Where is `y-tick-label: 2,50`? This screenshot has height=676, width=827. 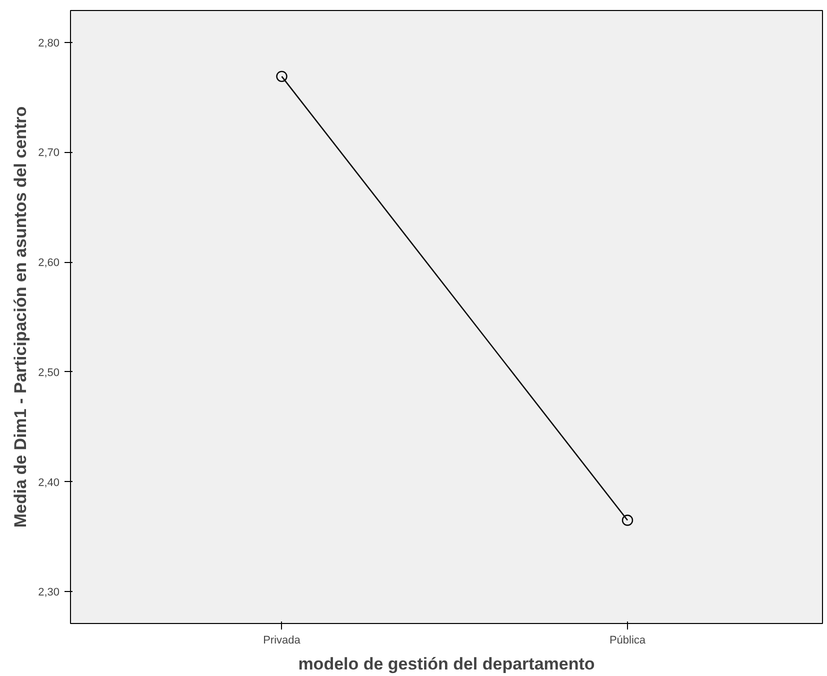
y-tick-label: 2,50 is located at coordinates (49, 372).